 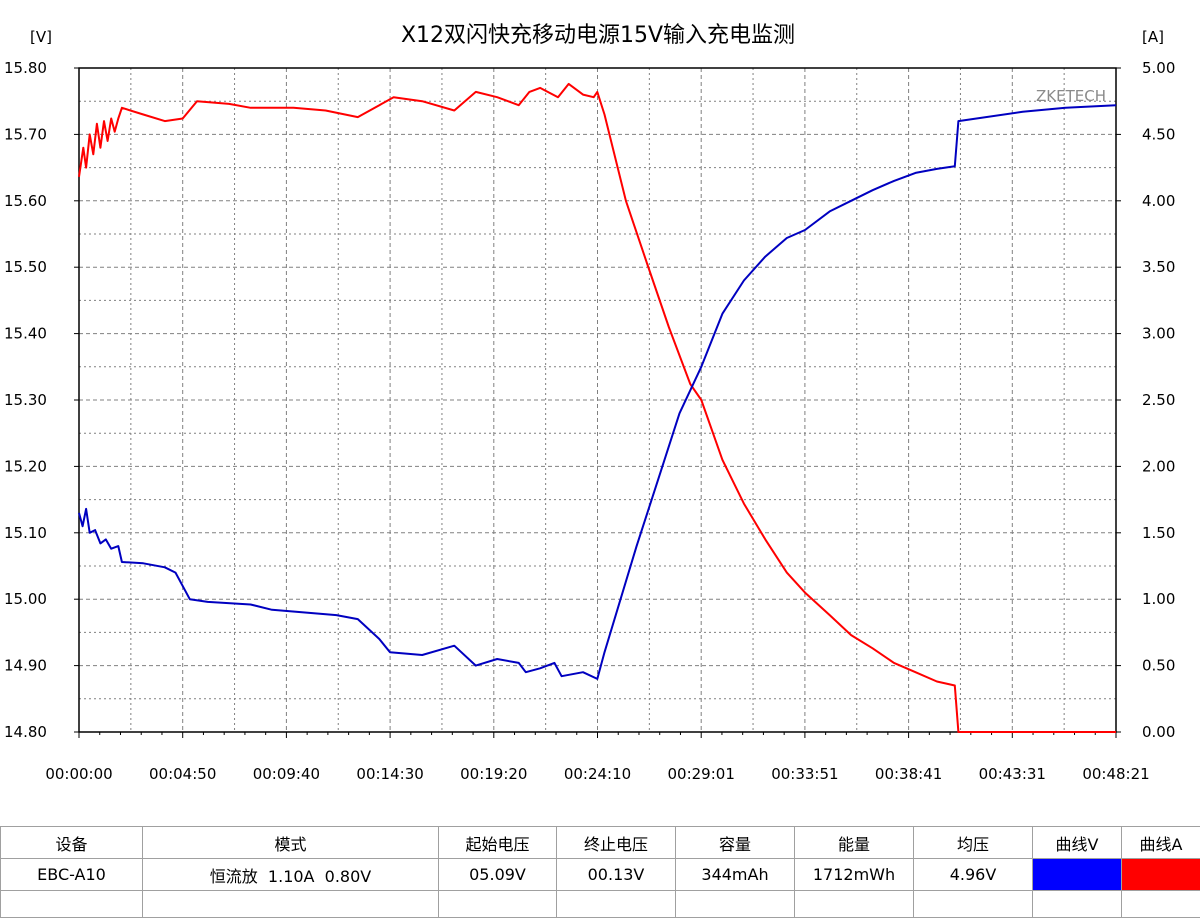 What do you see at coordinates (290, 842) in the screenshot?
I see `header-mode: 模式` at bounding box center [290, 842].